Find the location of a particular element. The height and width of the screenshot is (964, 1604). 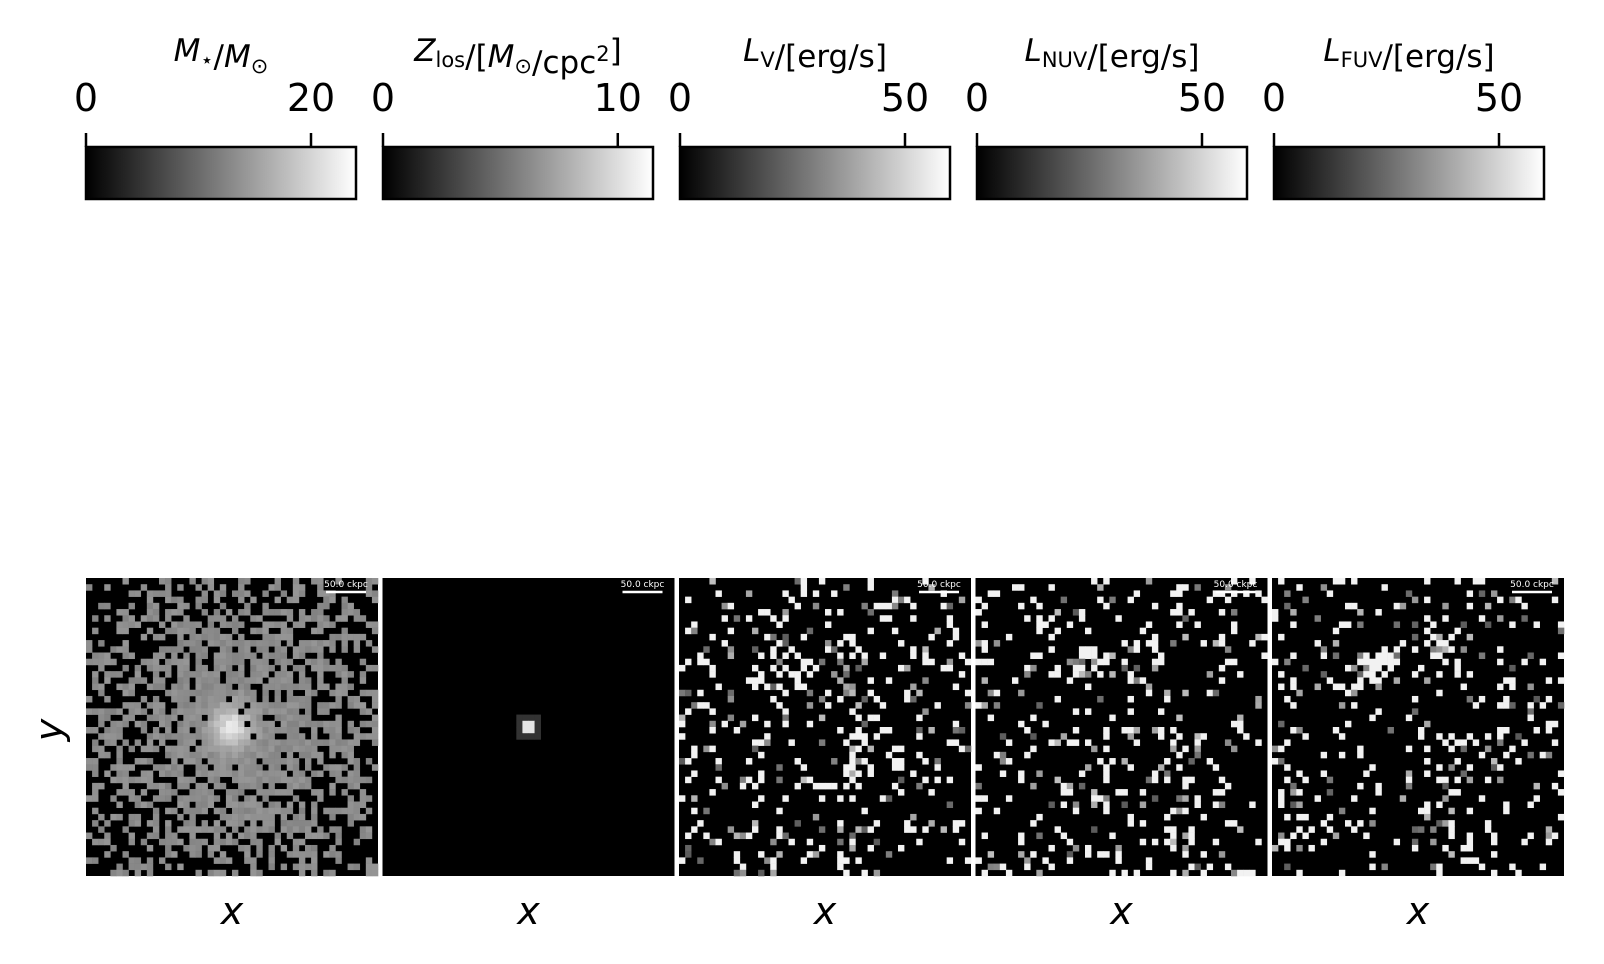

colorbar-title: LV/[erg/s] is located at coordinates (815, 54).